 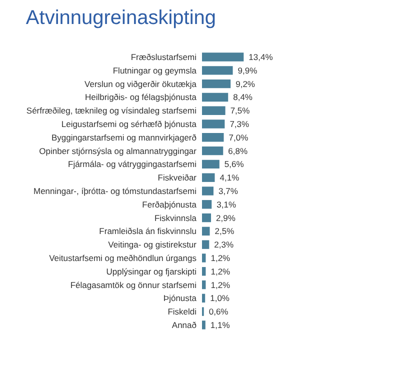 I want to click on data-label: 7,0%, so click(x=238, y=137).